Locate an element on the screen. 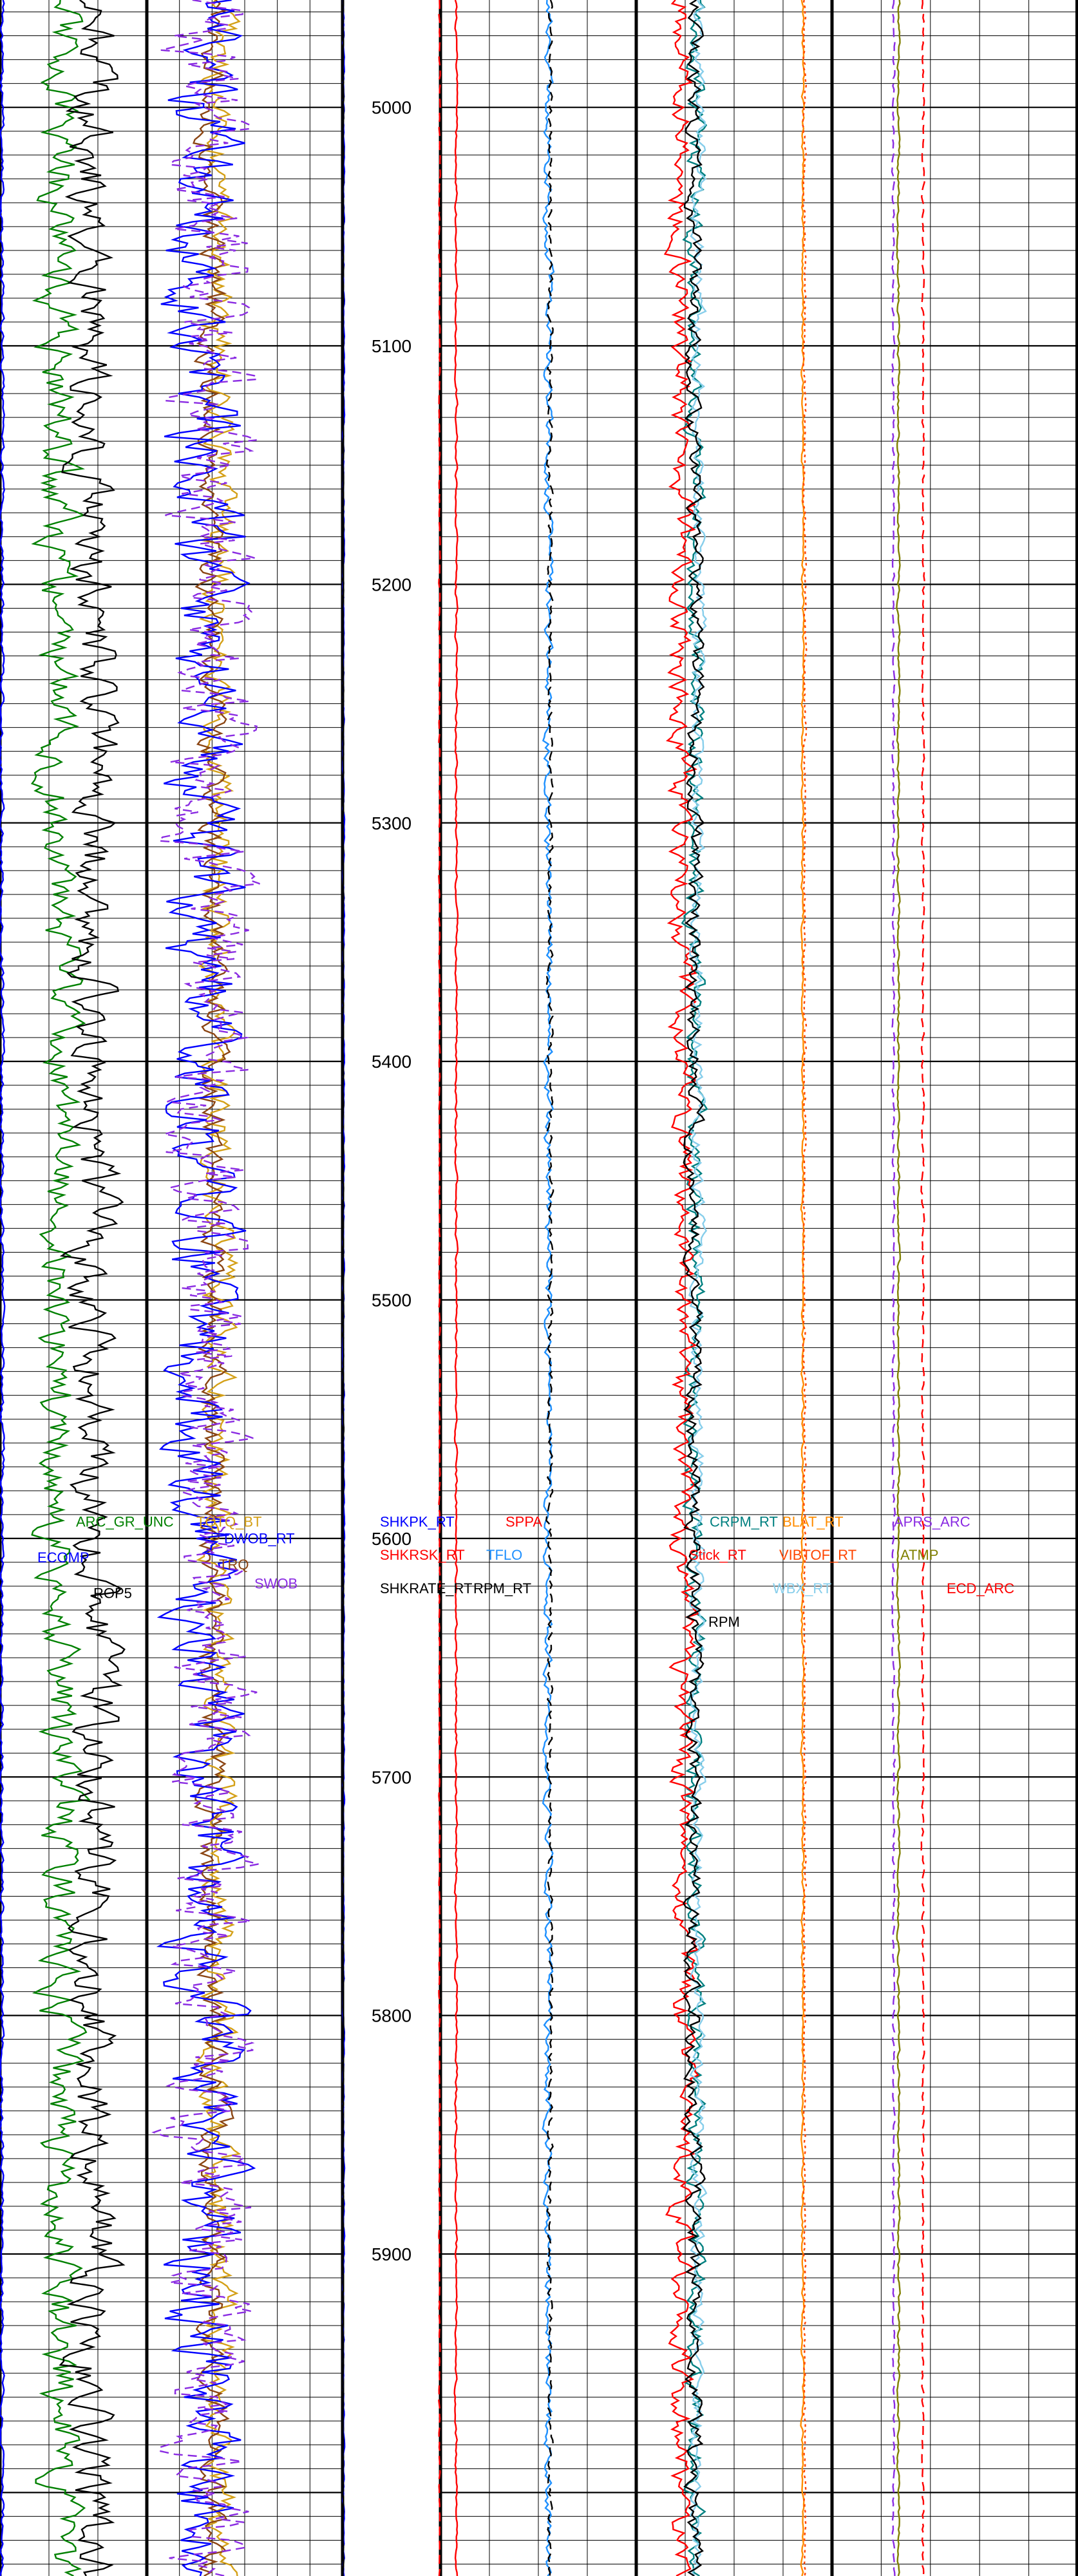  curve-rpm is located at coordinates (694, 1288).